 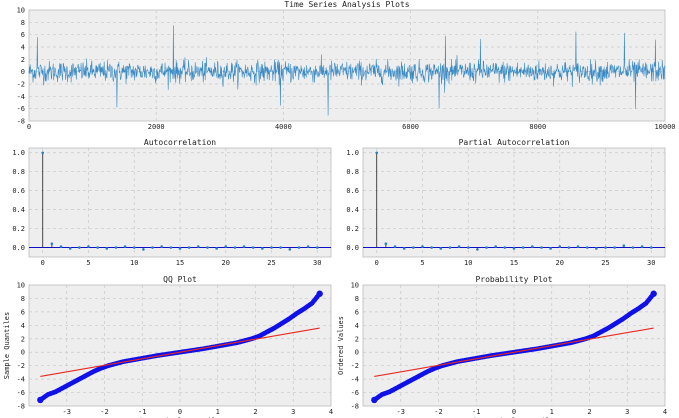 What do you see at coordinates (255, 412) in the screenshot?
I see `qq-xtick-label: 2` at bounding box center [255, 412].